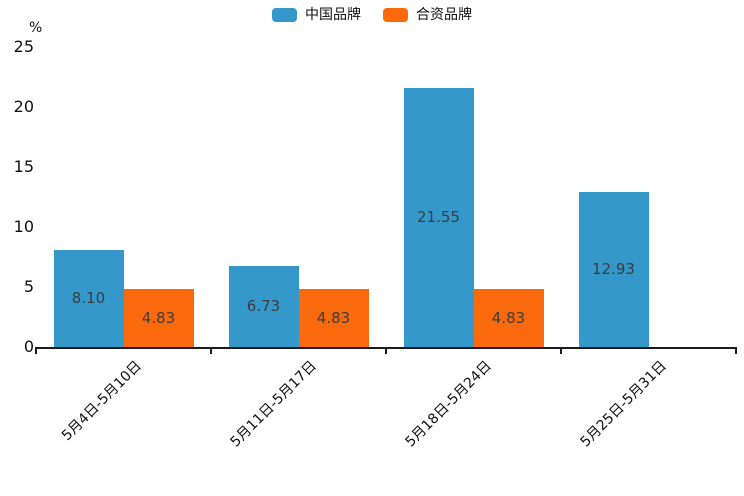  Describe the element at coordinates (36, 28) in the screenshot. I see `y-axis-unit-label: %` at that location.